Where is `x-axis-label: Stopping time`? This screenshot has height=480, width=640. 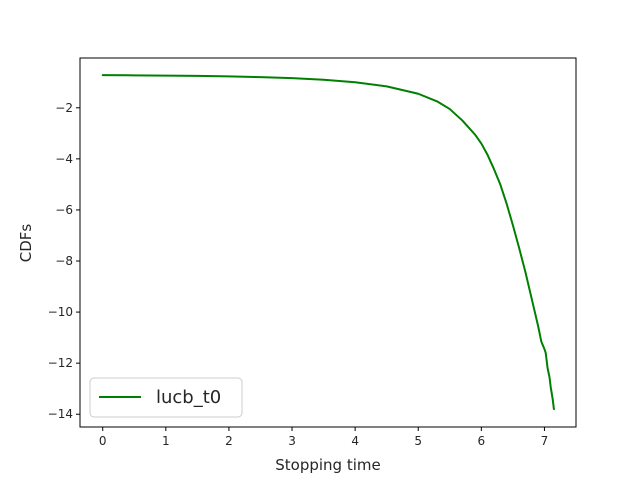 x-axis-label: Stopping time is located at coordinates (327, 465).